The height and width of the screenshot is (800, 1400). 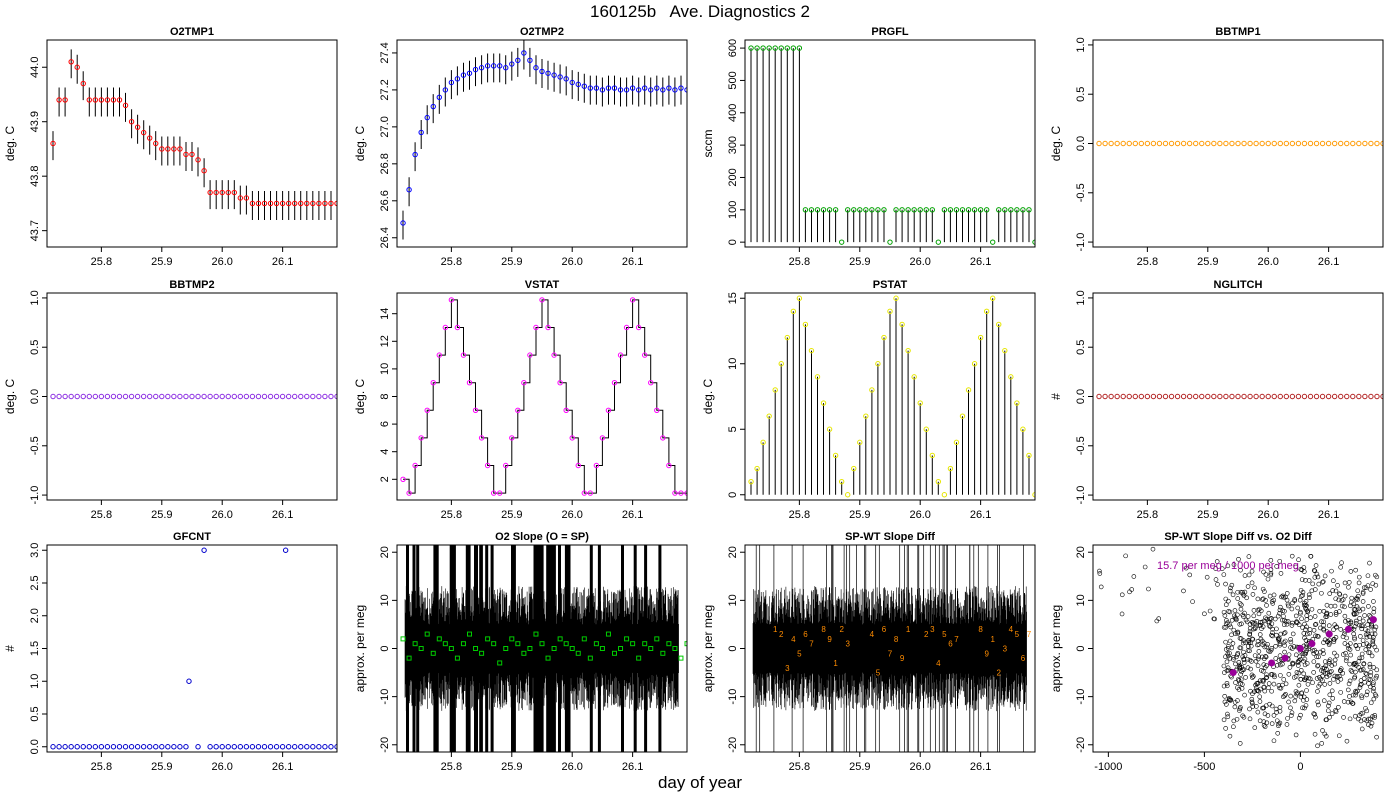 I want to click on panel-ylabel: sccm, so click(x=708, y=144).